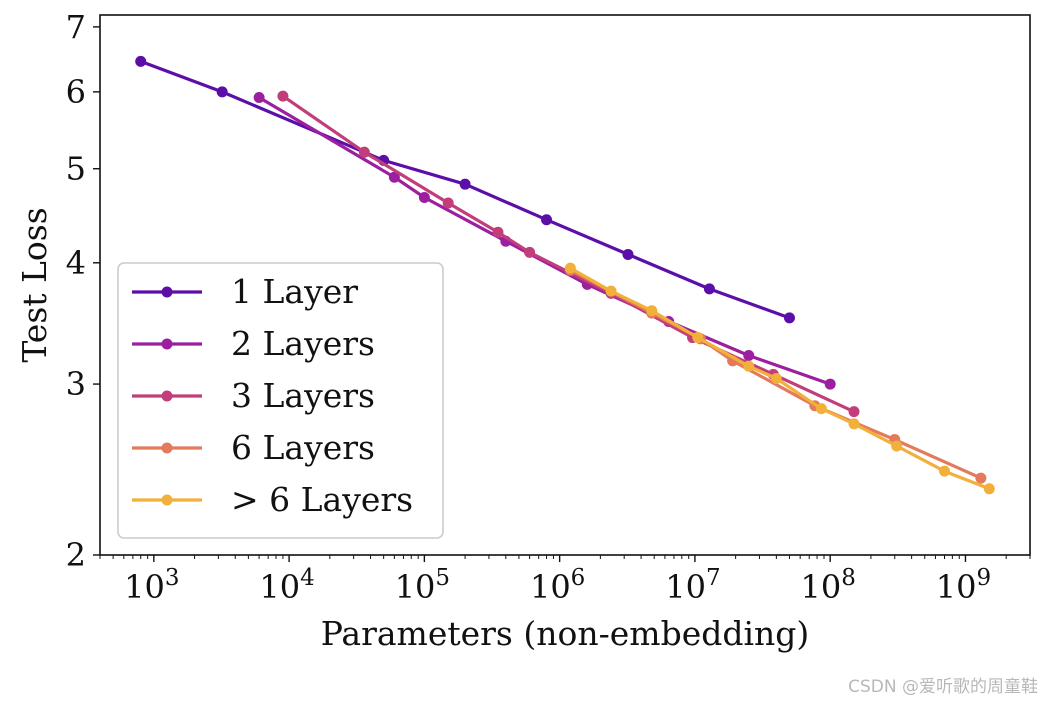  I want to click on x-tick-label: 10⁹, so click(963, 585).